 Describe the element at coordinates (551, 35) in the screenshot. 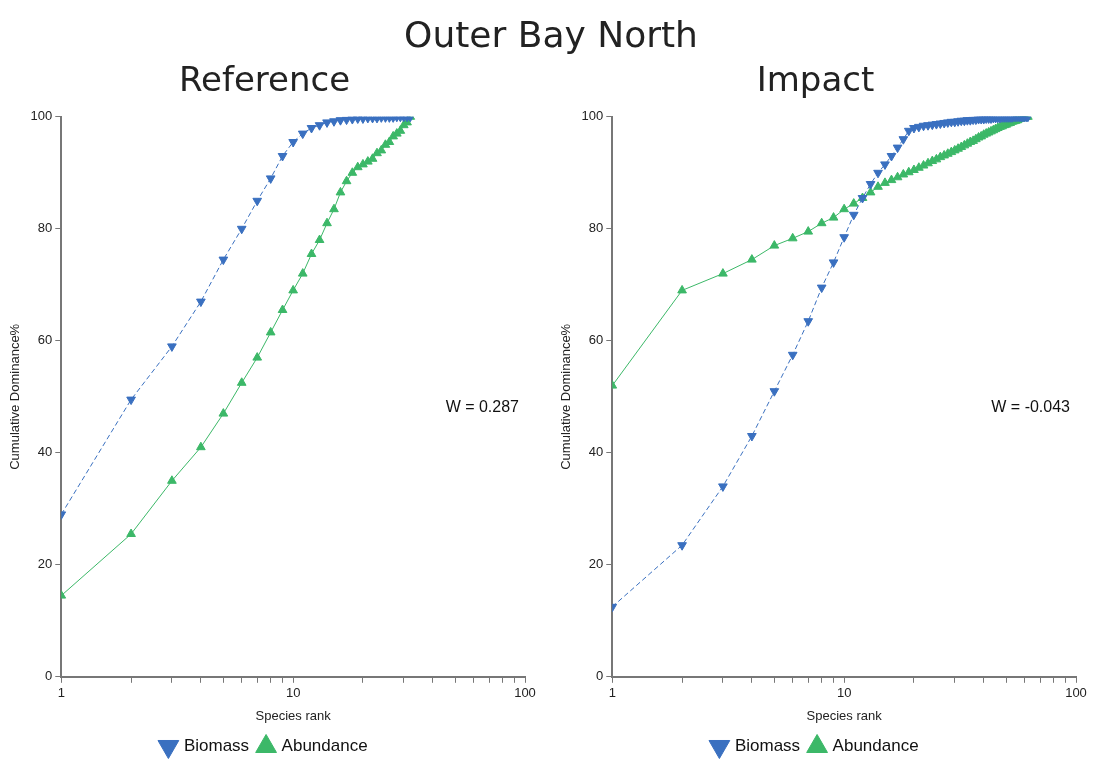

I see `chart-title: Outer Bay North` at that location.